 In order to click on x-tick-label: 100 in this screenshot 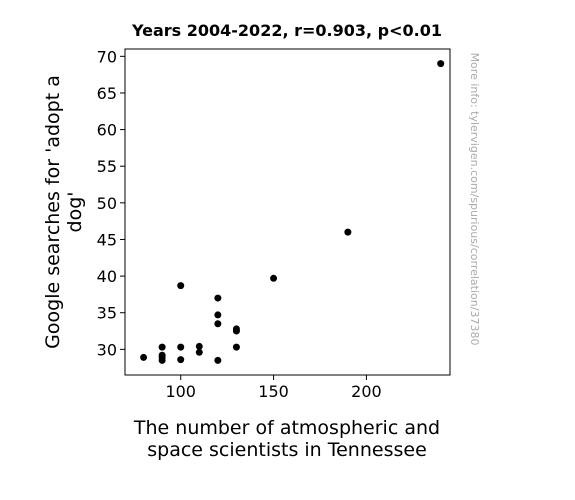, I will do `click(180, 391)`.